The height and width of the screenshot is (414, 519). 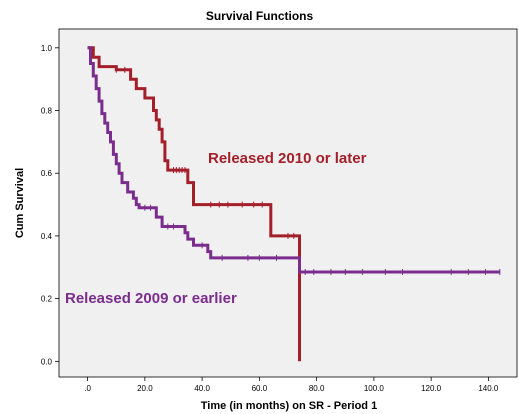 What do you see at coordinates (317, 388) in the screenshot?
I see `x-tick-label: 80.0` at bounding box center [317, 388].